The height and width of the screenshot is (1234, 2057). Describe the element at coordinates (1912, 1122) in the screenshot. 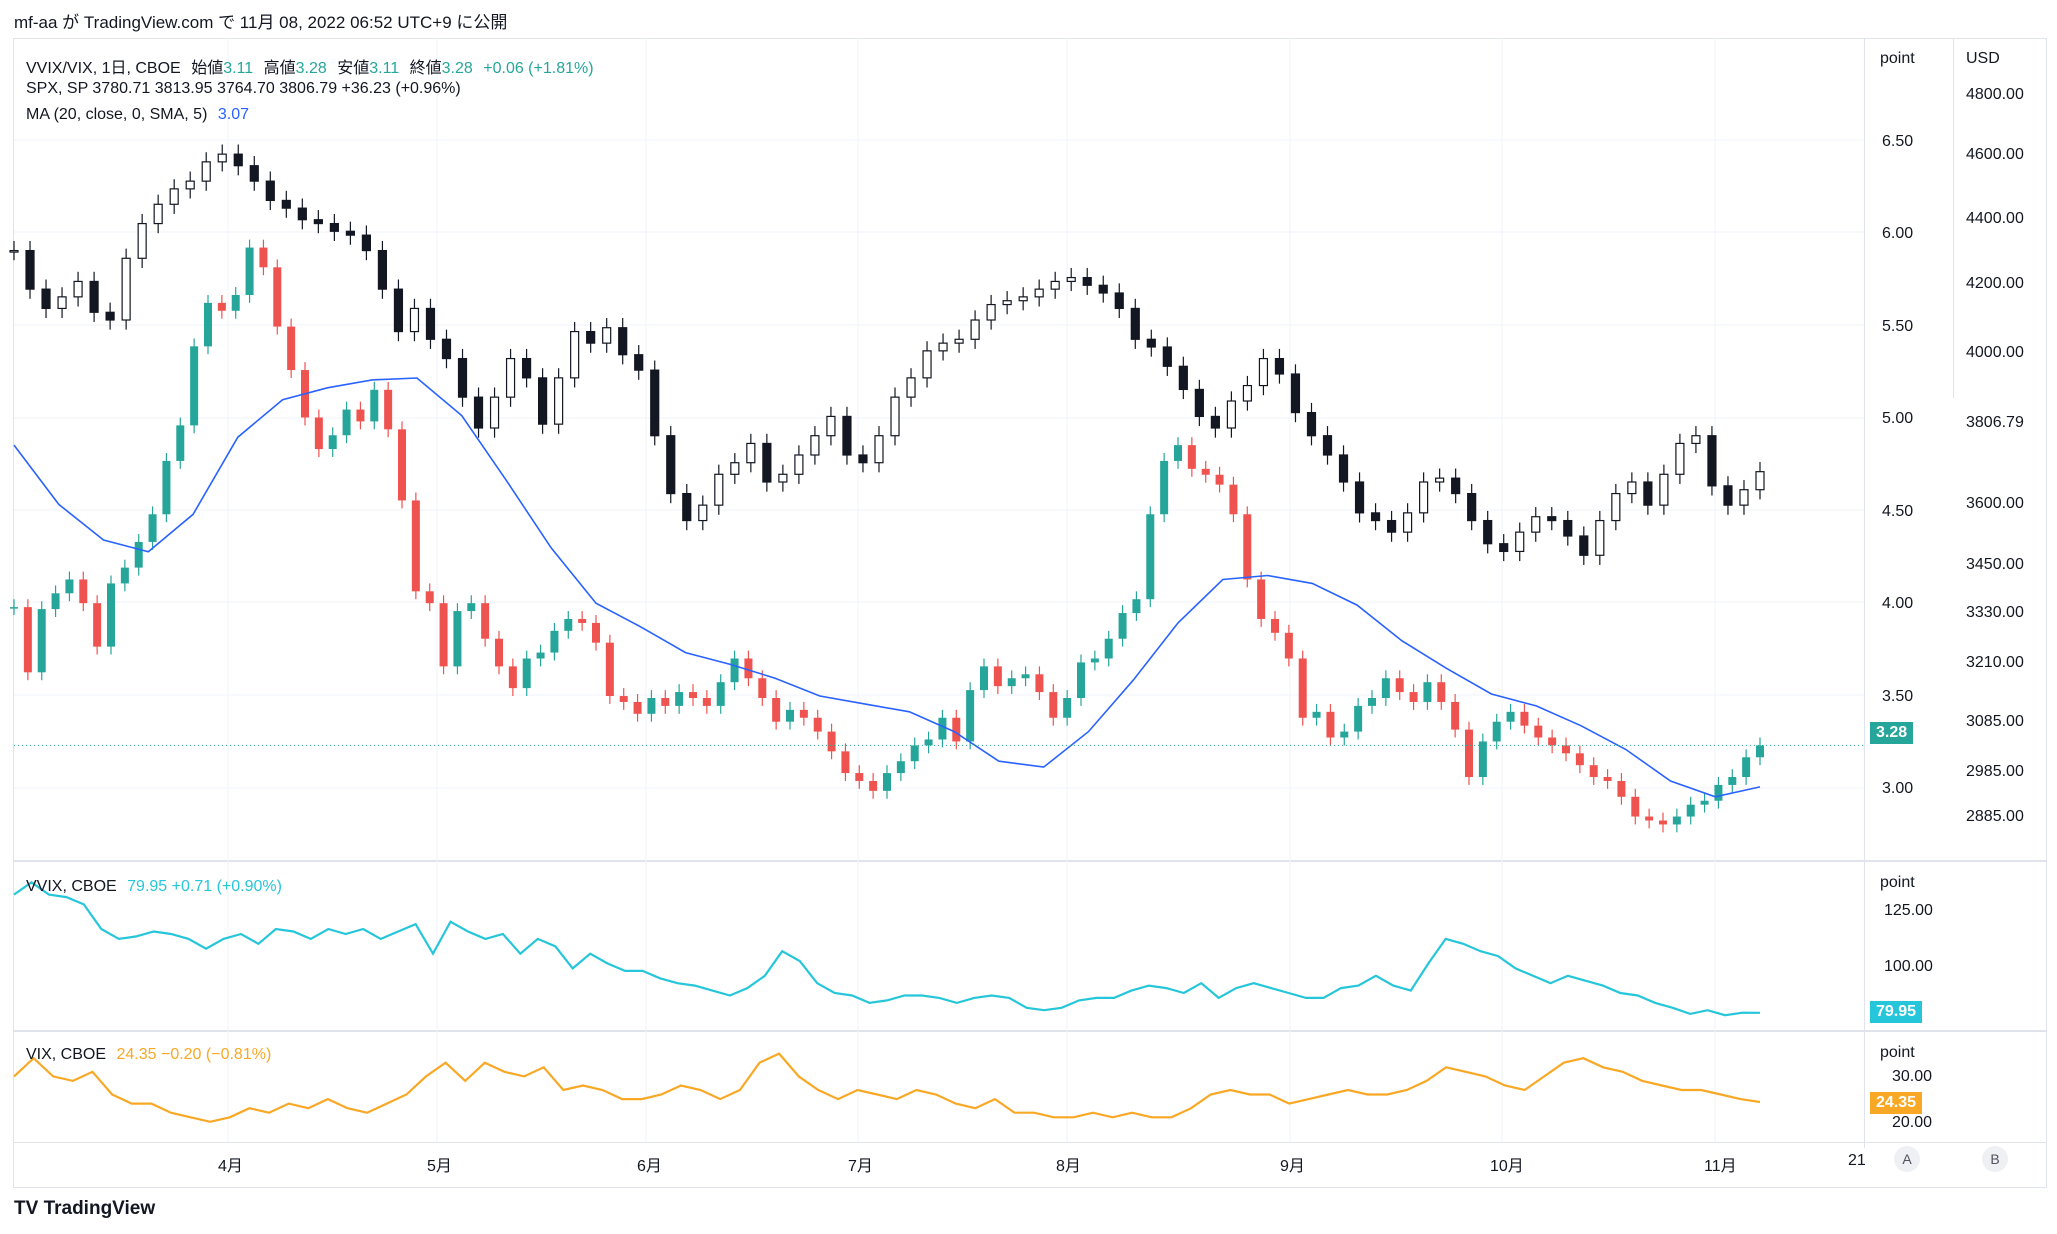

I see `vix-tick-label: 20.00` at that location.